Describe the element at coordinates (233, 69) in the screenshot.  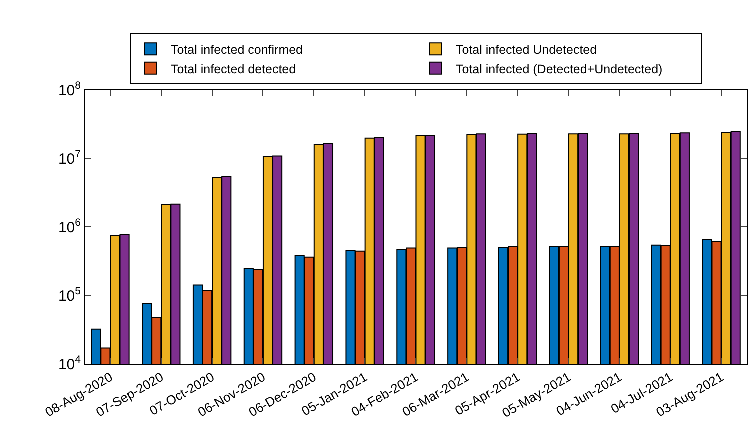
I see `legend-label: Total infected detected` at that location.